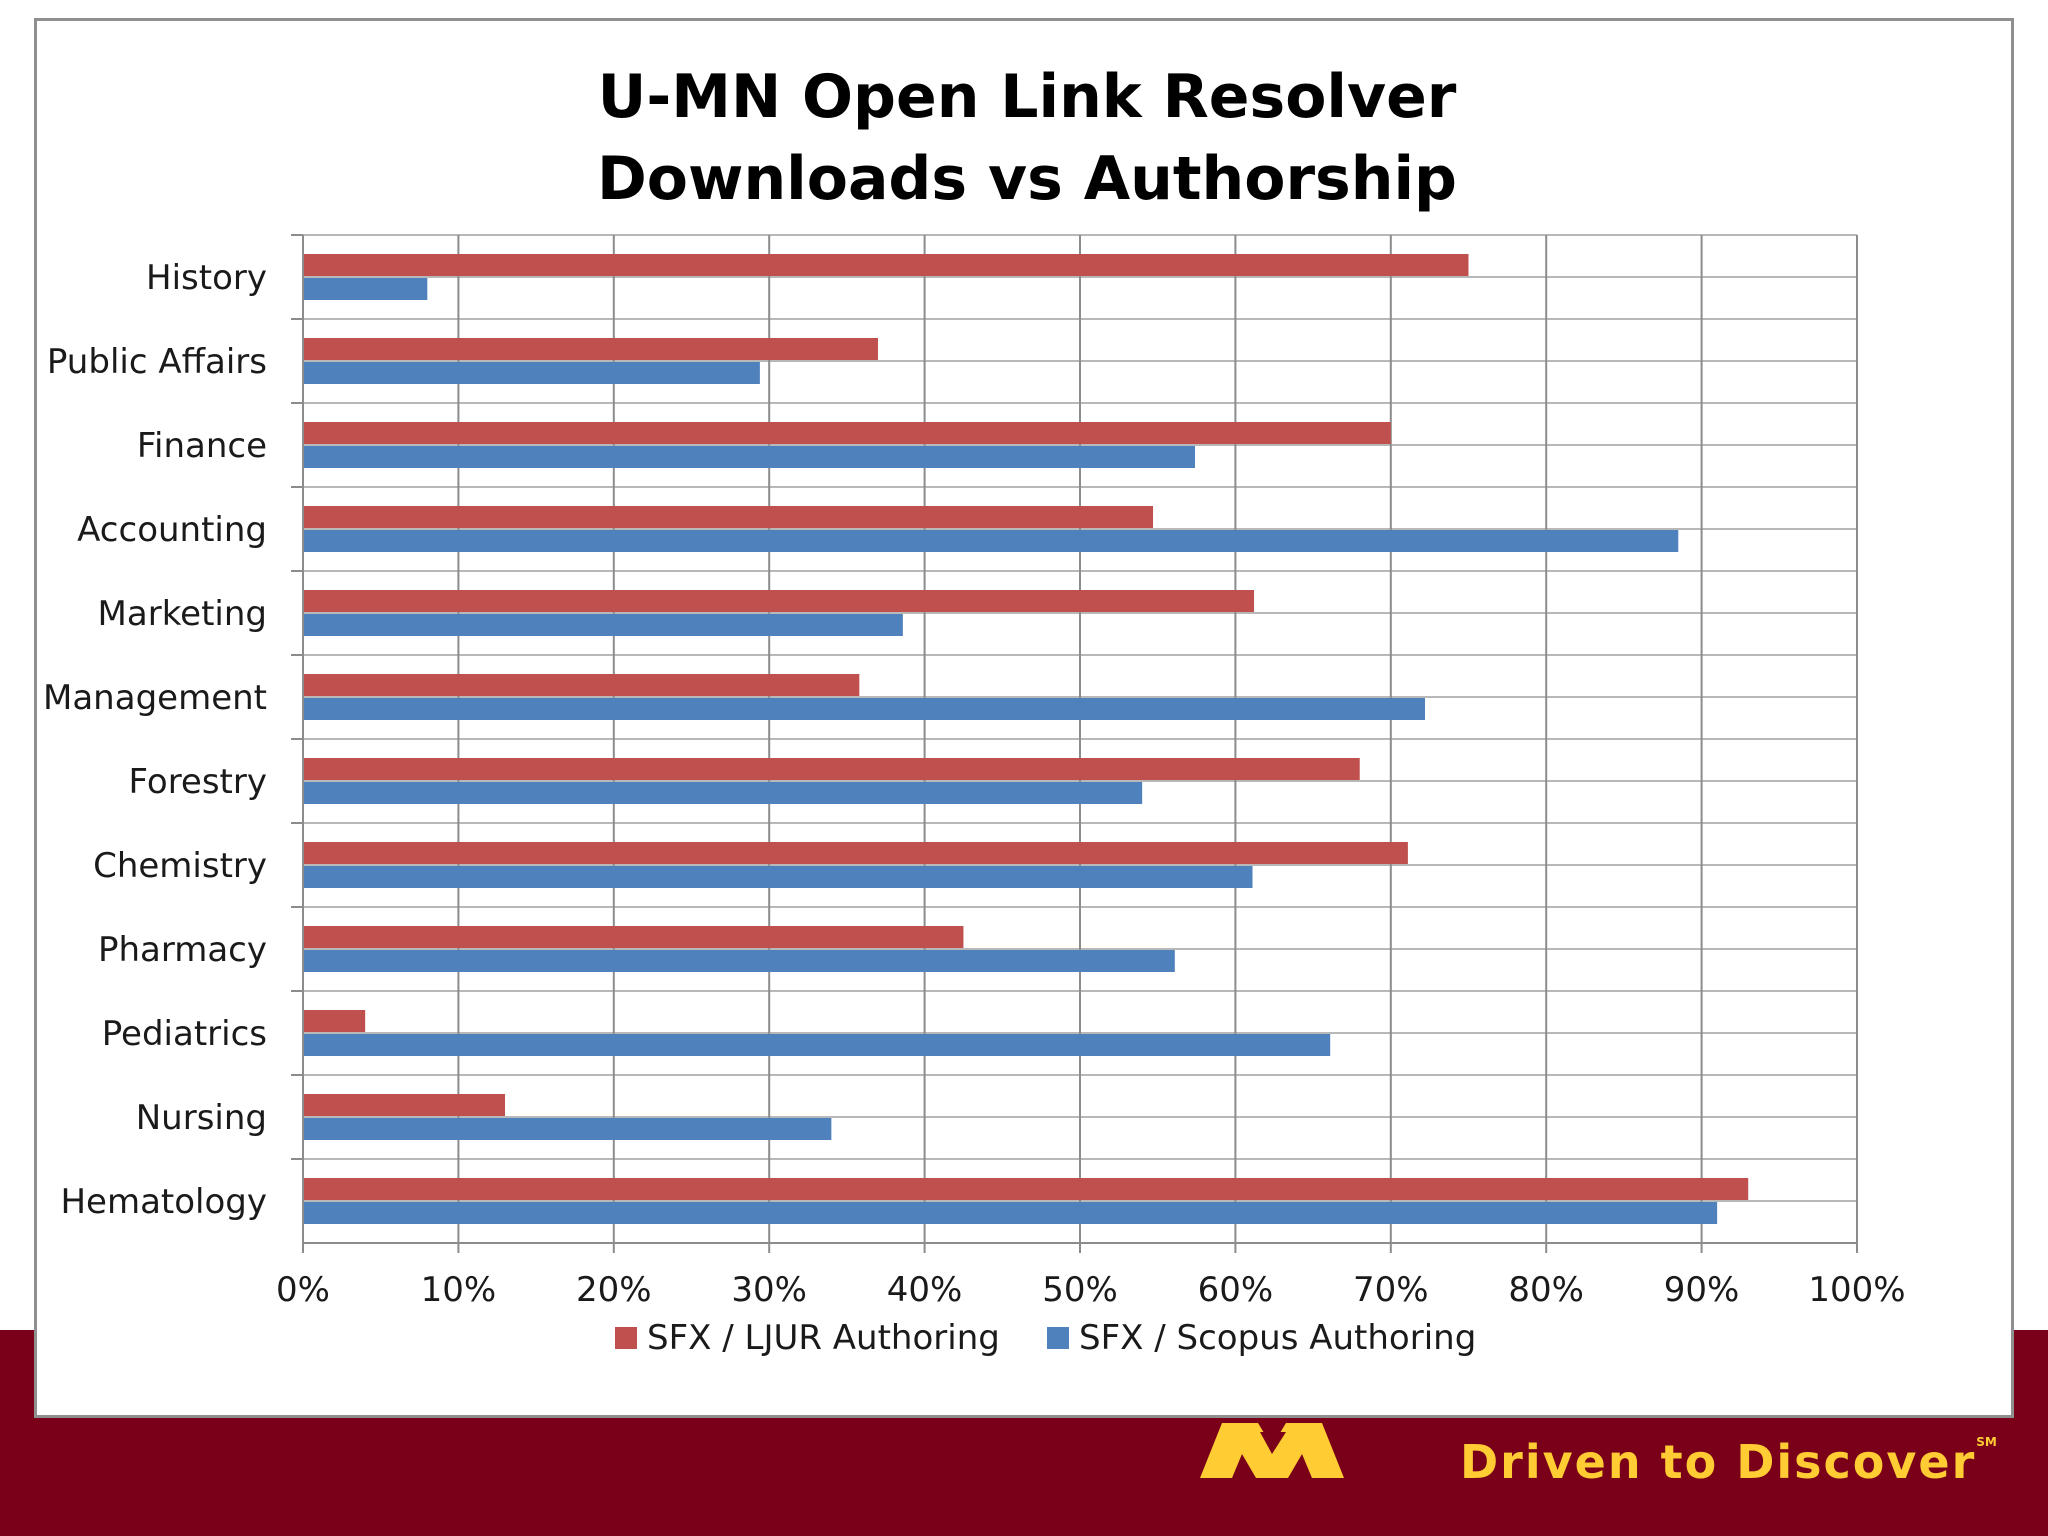 The image size is (2048, 1536). What do you see at coordinates (172, 530) in the screenshot?
I see `category-label: Accounting` at bounding box center [172, 530].